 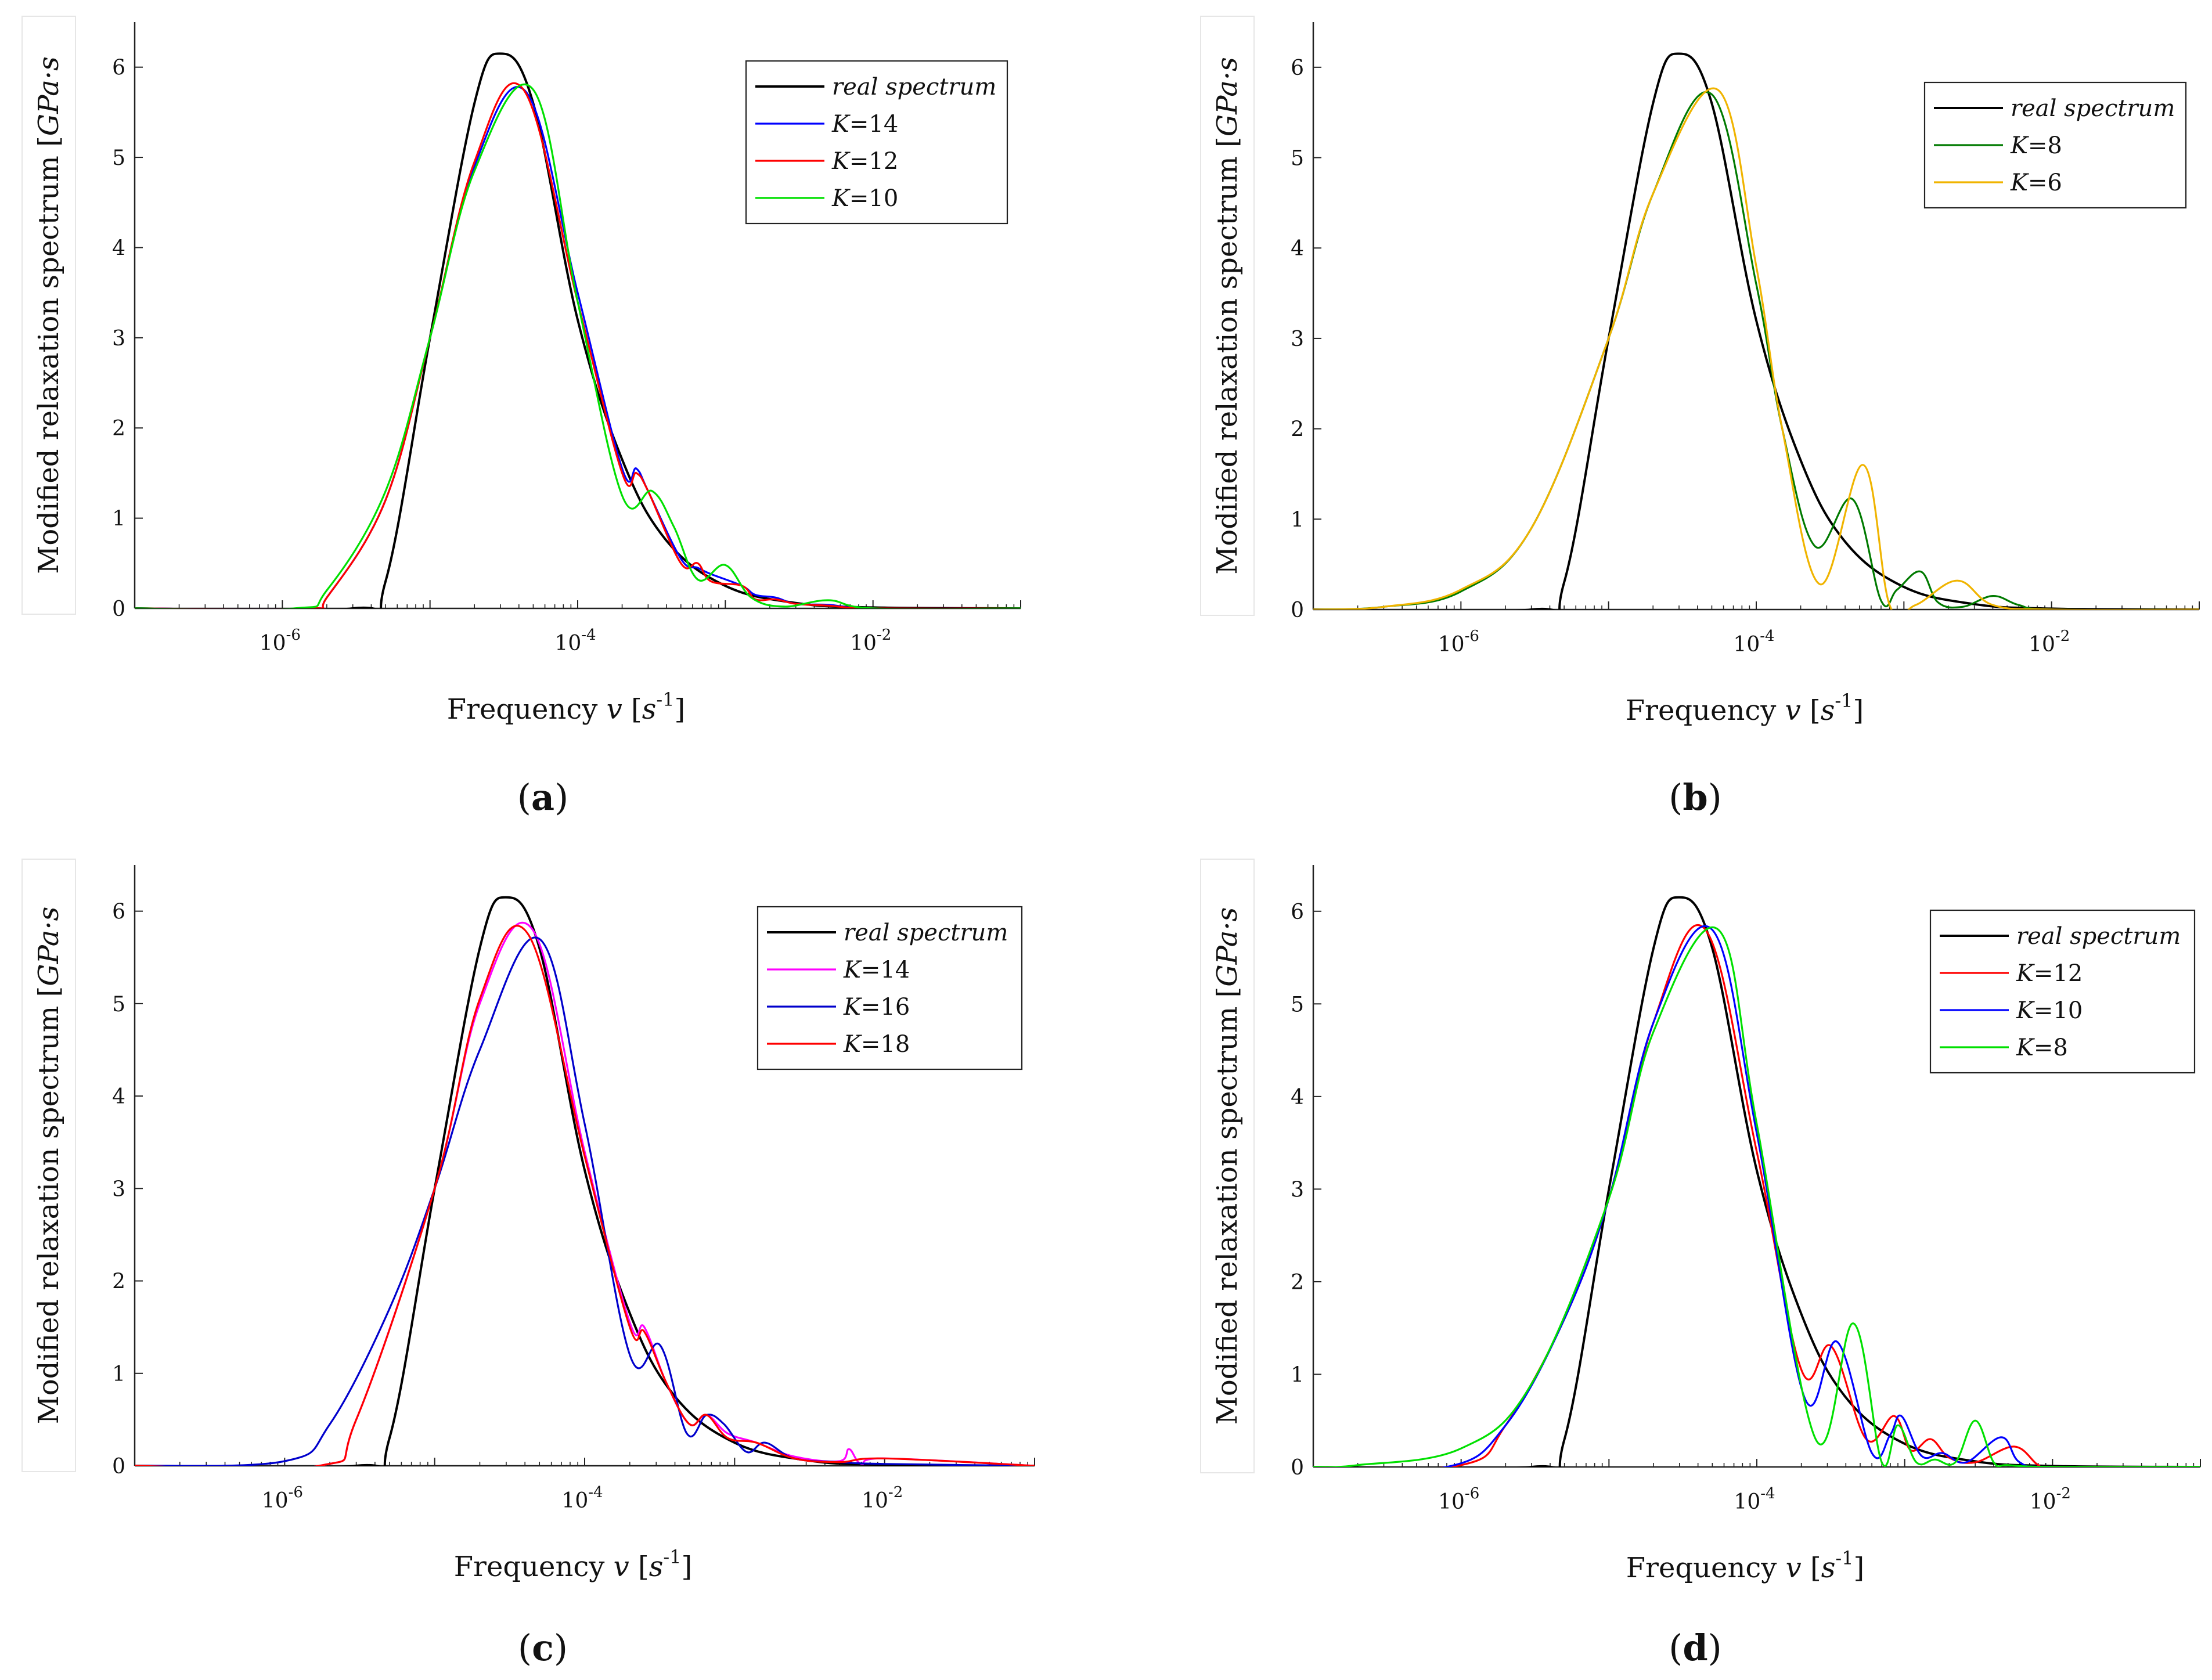 I want to click on legend: real spectrum K=14 K=16 K=18, so click(x=890, y=988).